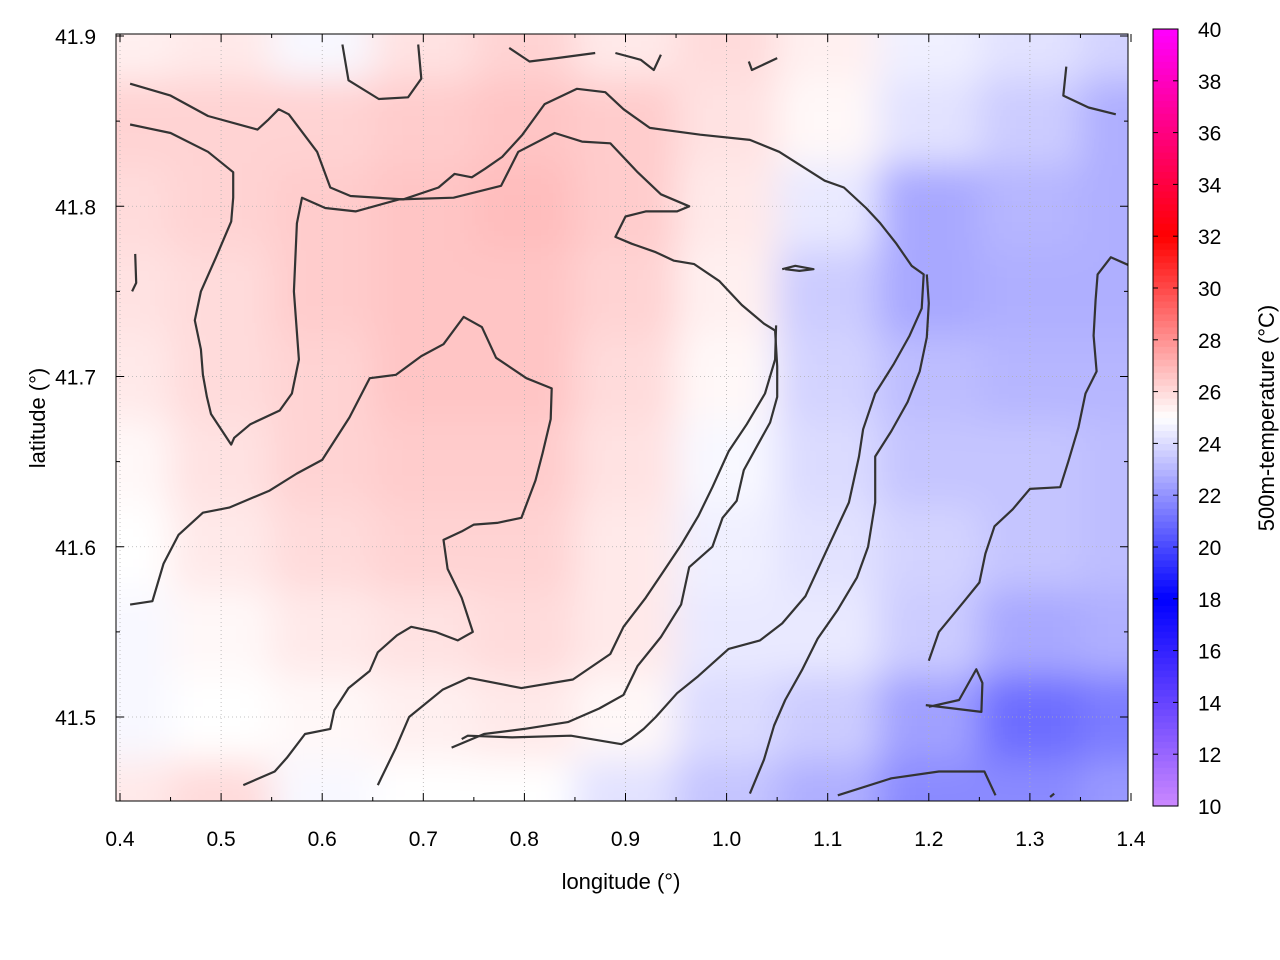 The image size is (1280, 960). Describe the element at coordinates (1209, 807) in the screenshot. I see `colorbar-tick-label: 10` at that location.